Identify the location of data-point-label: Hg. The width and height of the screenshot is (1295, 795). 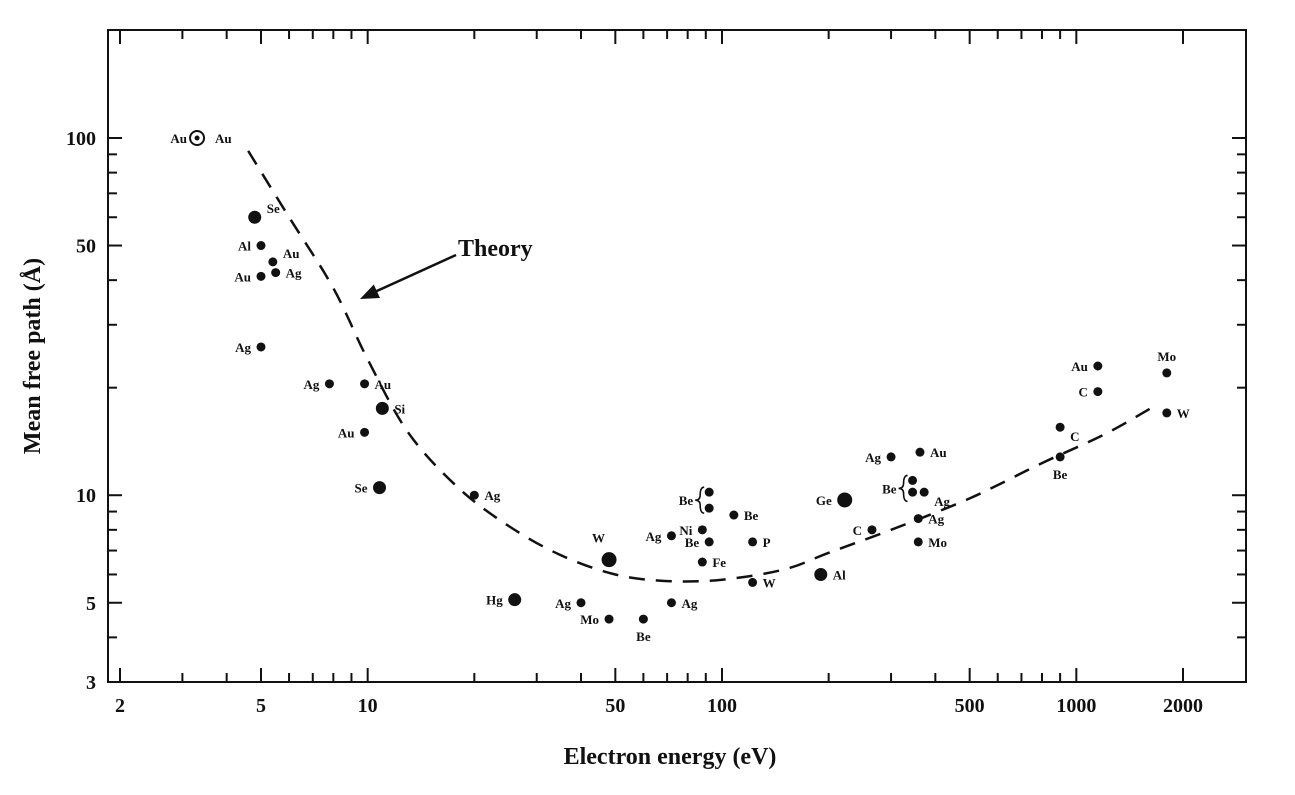
(494, 600).